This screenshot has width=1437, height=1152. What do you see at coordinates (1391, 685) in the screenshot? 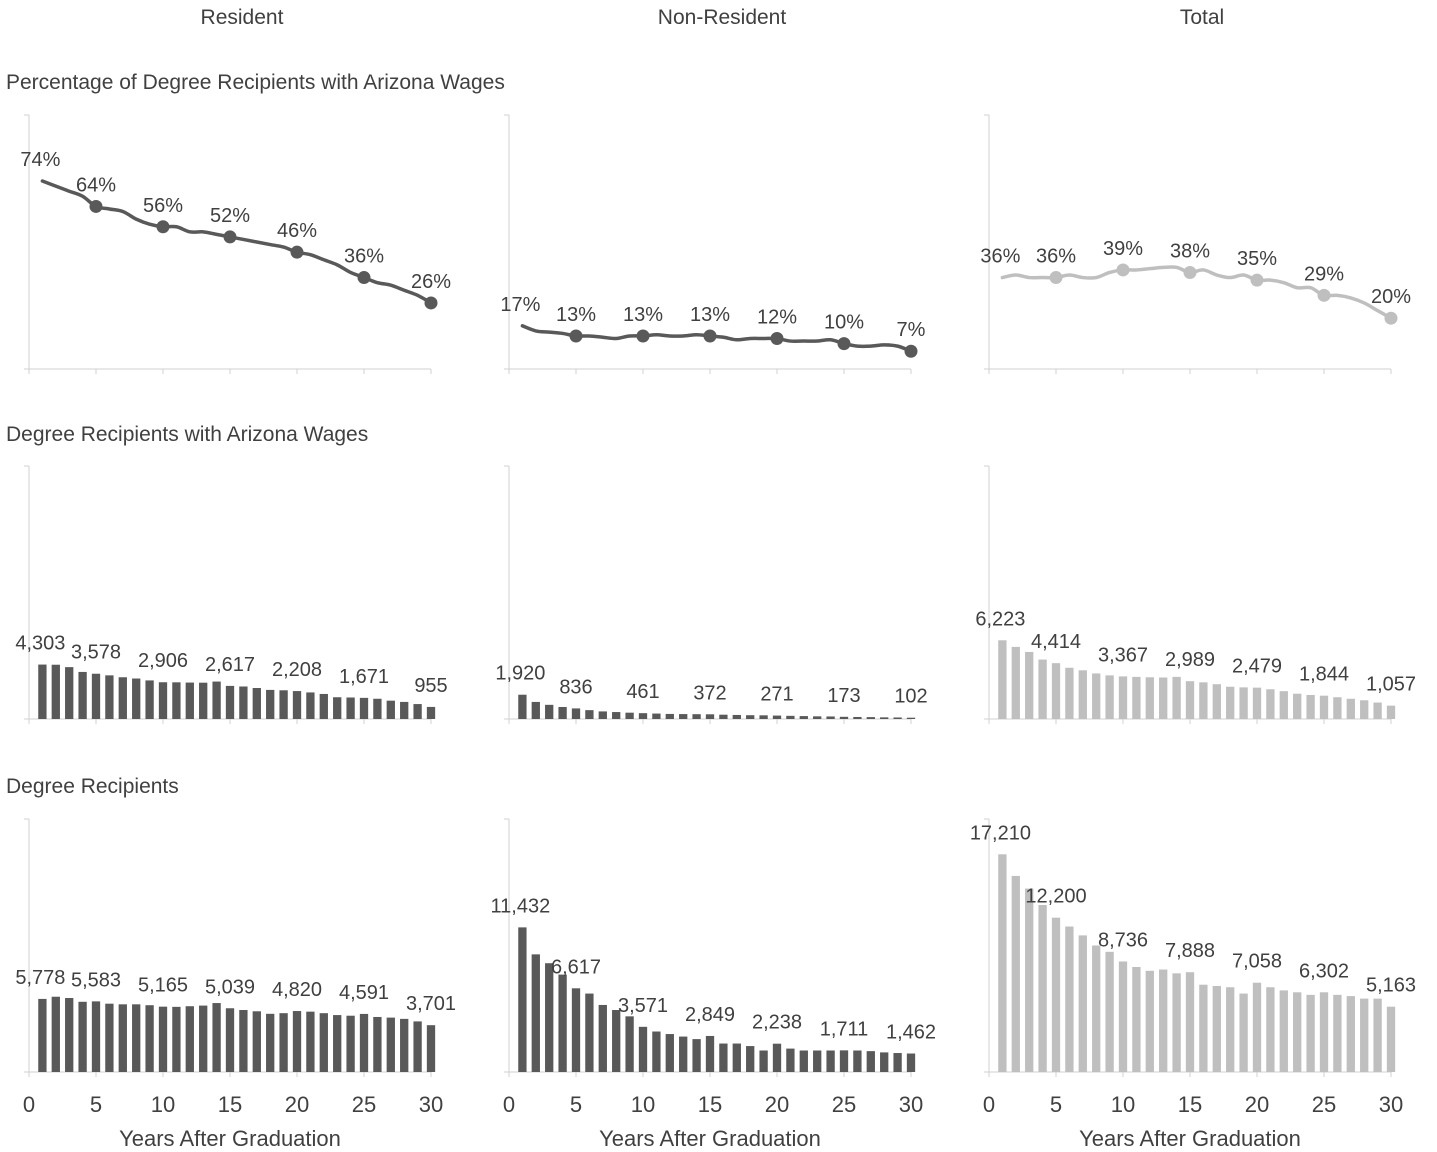
I see `data-label: 1,057` at bounding box center [1391, 685].